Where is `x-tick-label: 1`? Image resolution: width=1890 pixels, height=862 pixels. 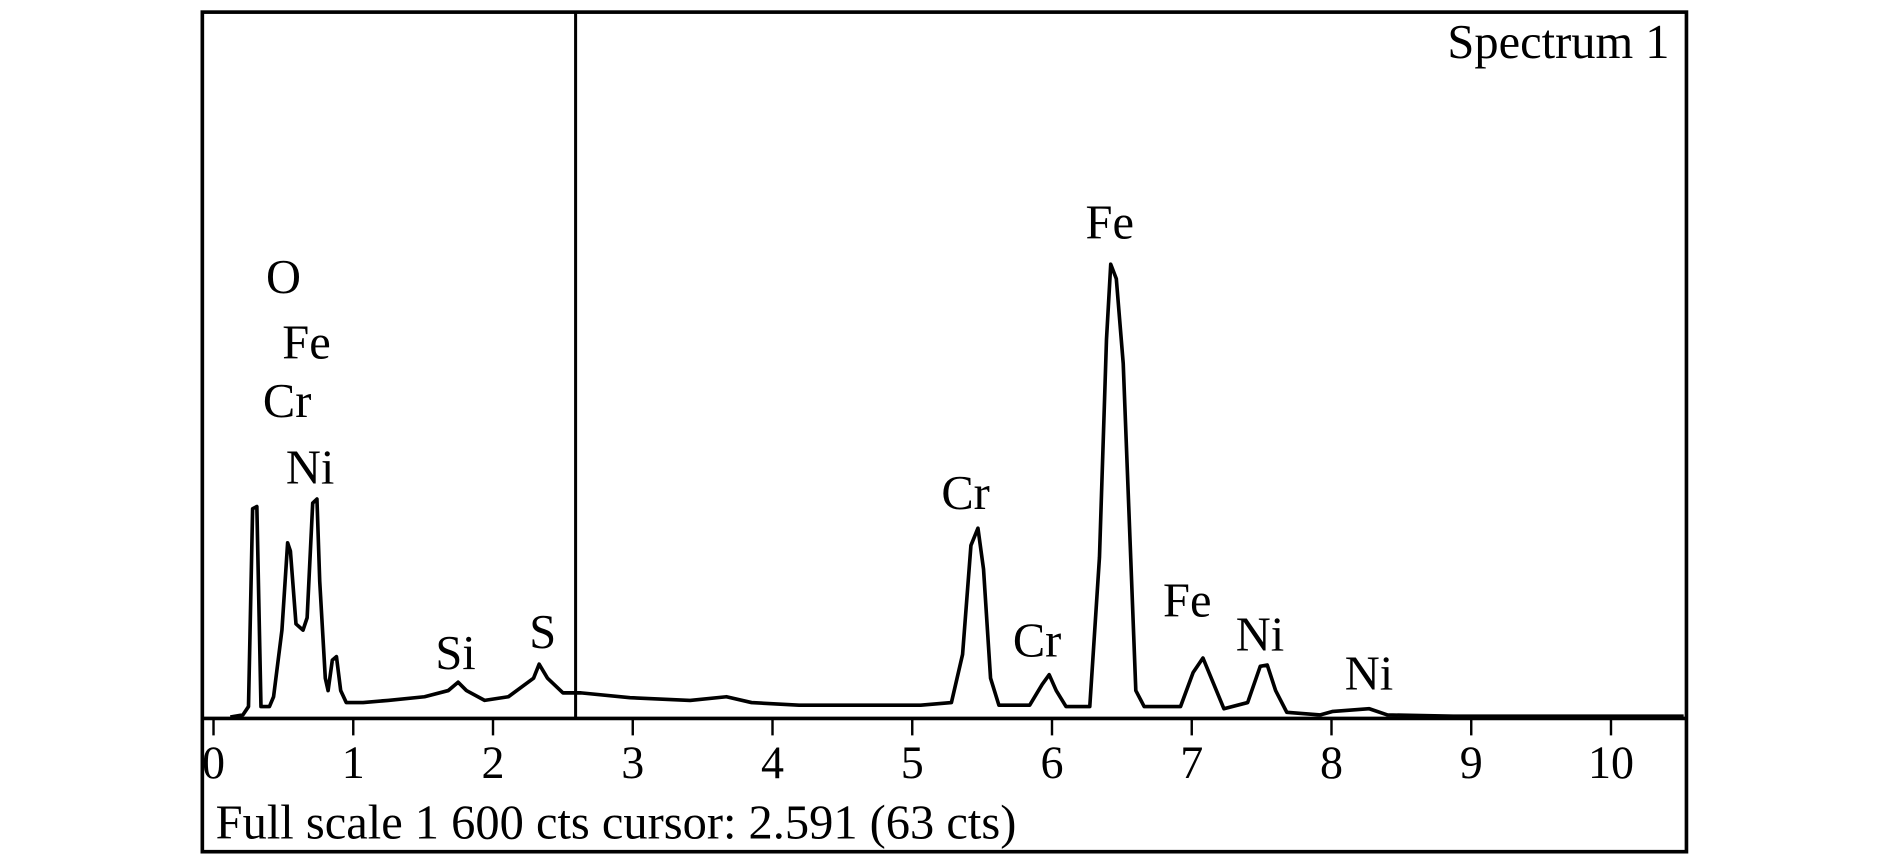 x-tick-label: 1 is located at coordinates (353, 762).